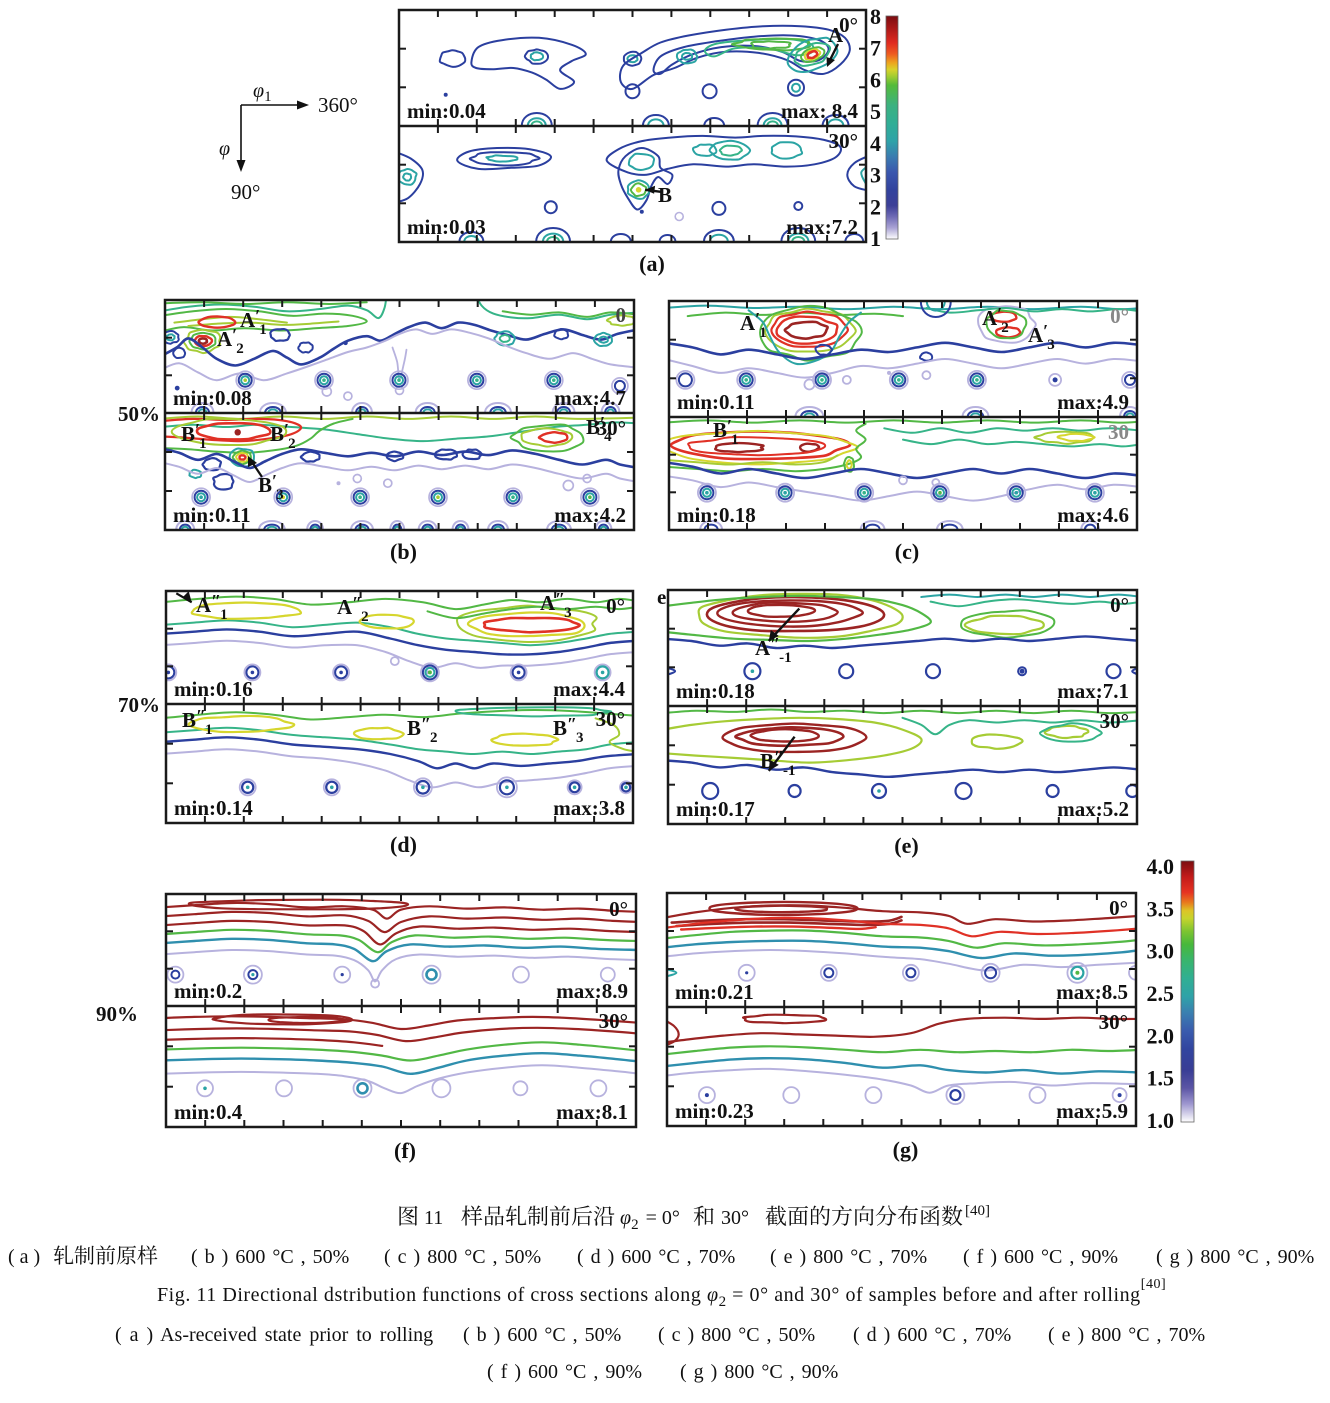 This screenshot has height=1403, width=1330. I want to click on svg-text: max: 8.4, so click(819, 111).